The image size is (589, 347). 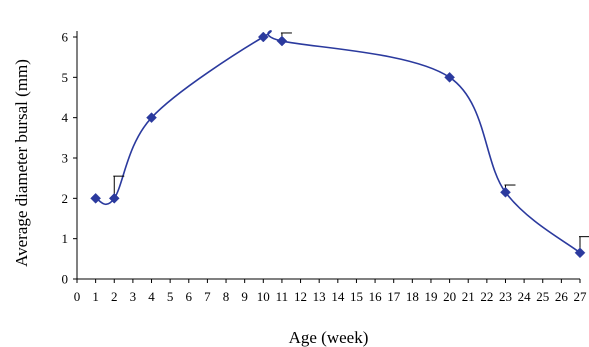 I want to click on x-tick-label: 13, so click(x=319, y=296).